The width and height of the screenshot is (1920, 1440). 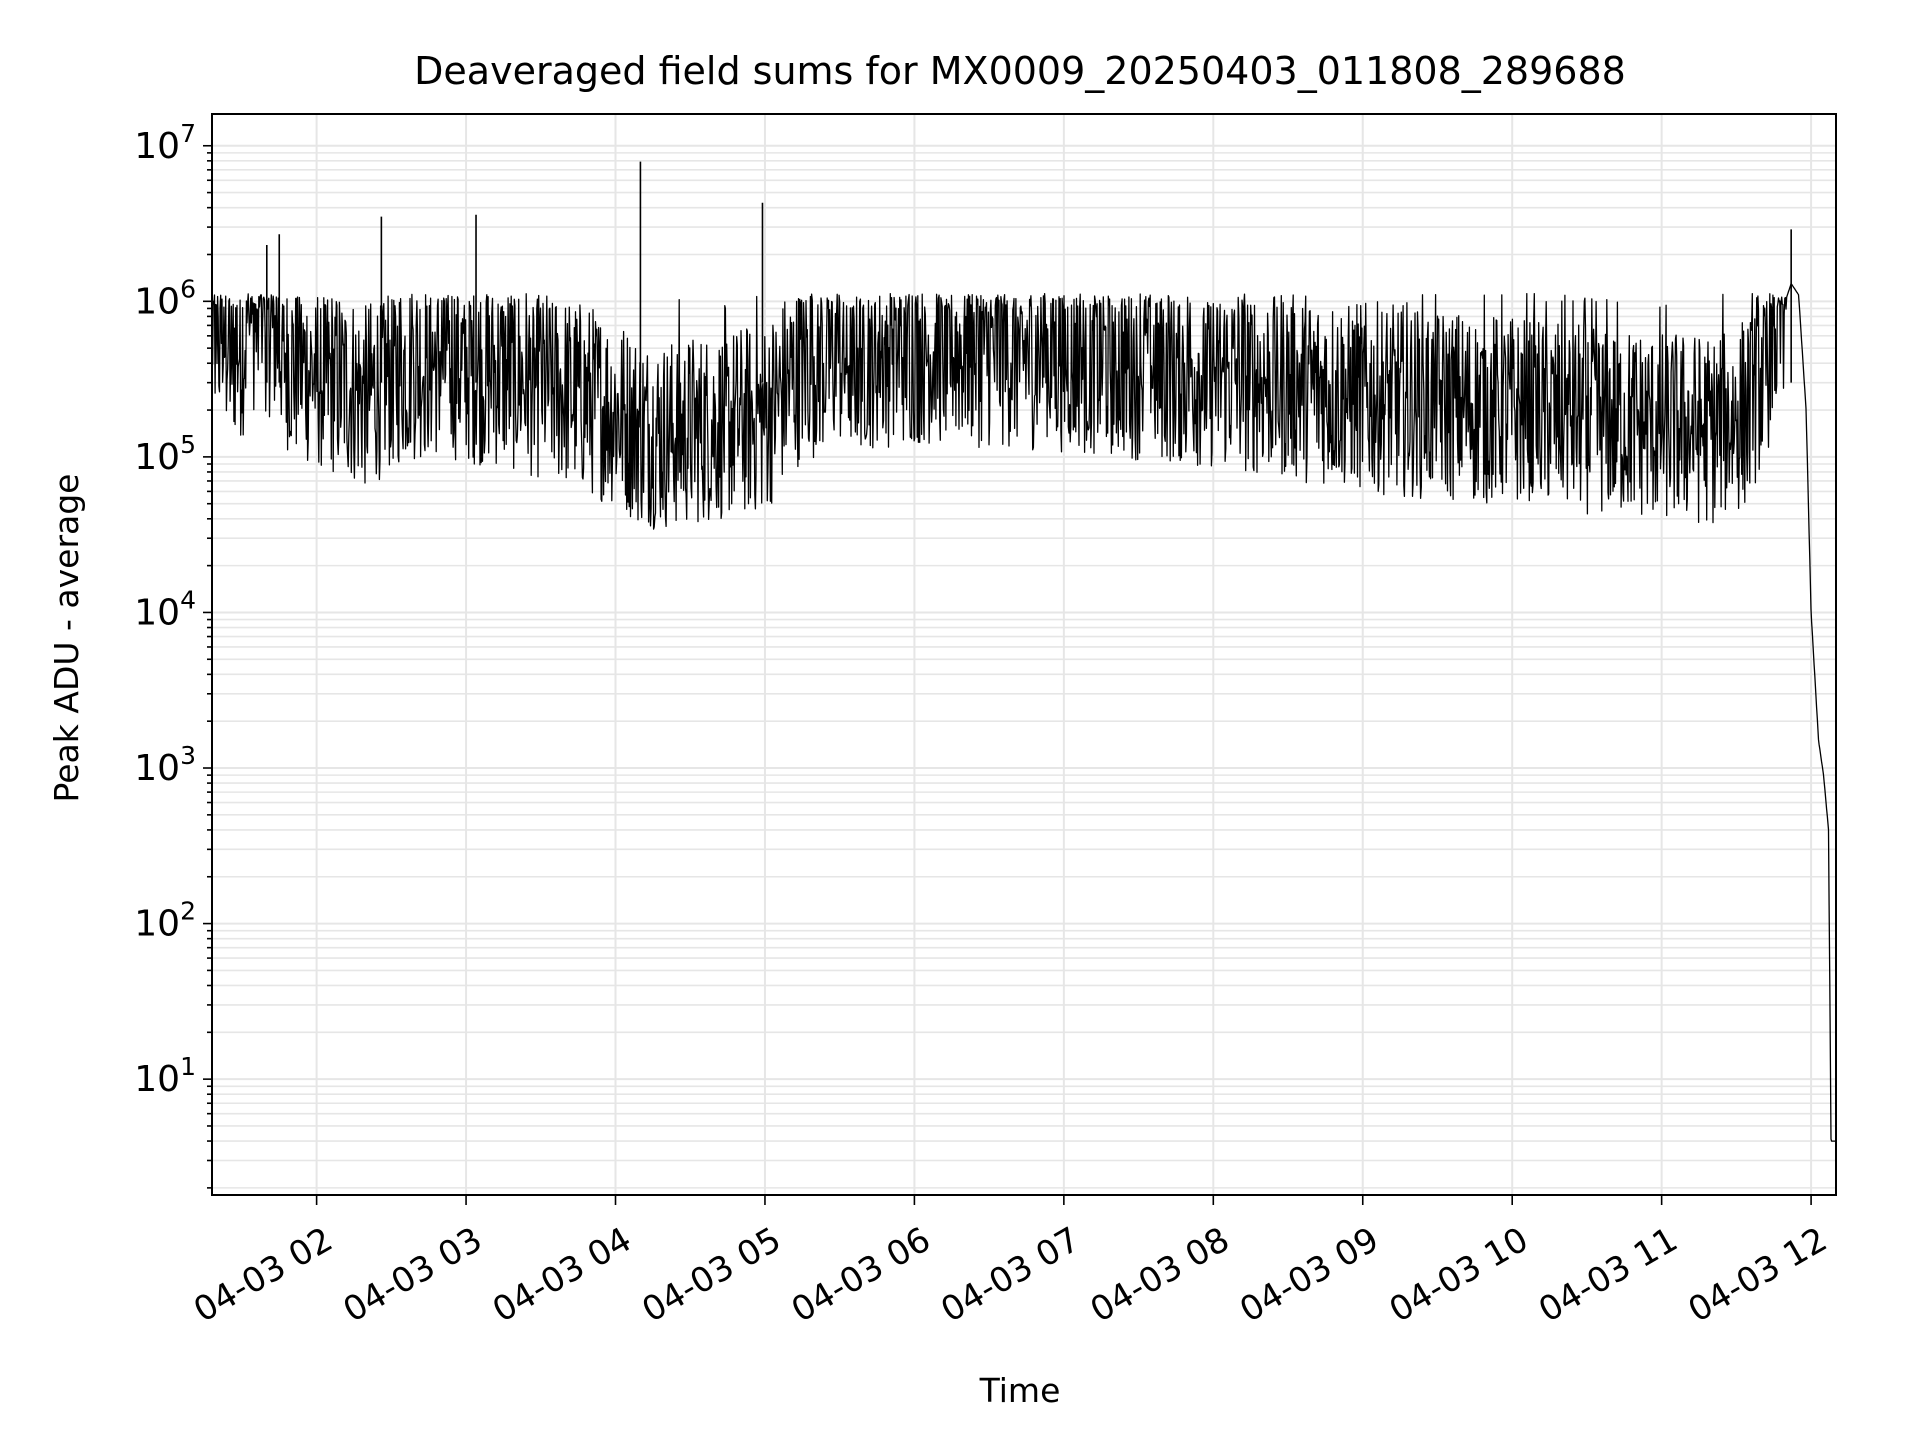 What do you see at coordinates (165, 765) in the screenshot?
I see `y-tick-label: 10³` at bounding box center [165, 765].